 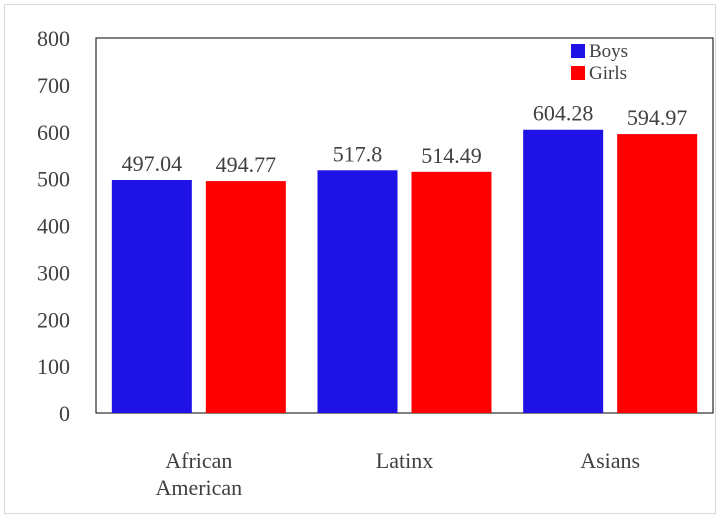 What do you see at coordinates (53, 179) in the screenshot?
I see `y-tick-label: 500` at bounding box center [53, 179].